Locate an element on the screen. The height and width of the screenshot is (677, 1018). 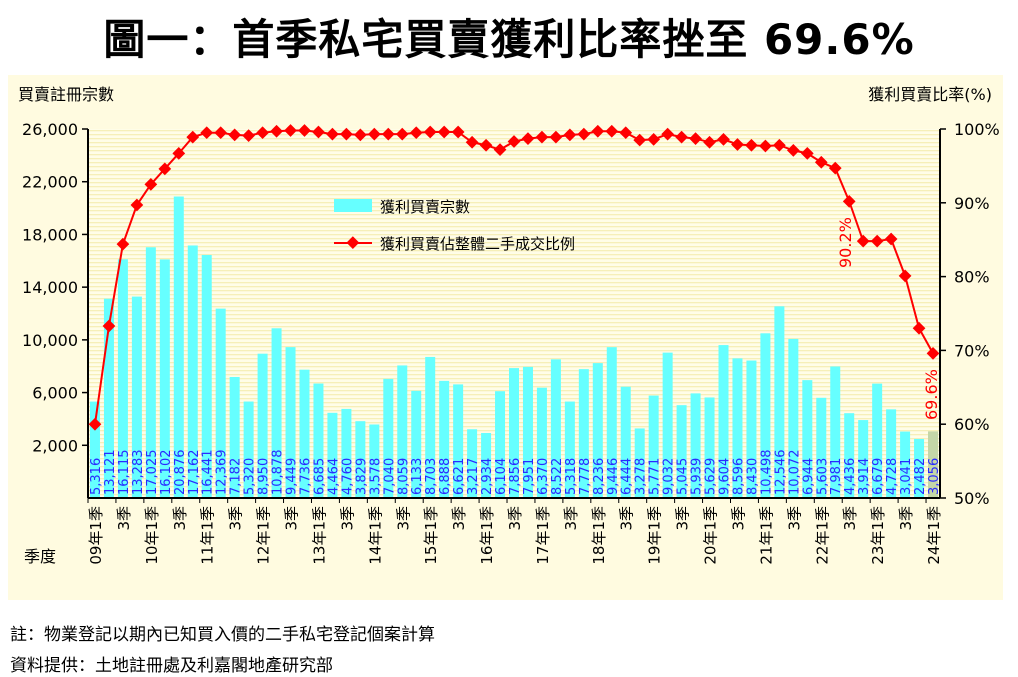
bar-value-label: 9,032 is located at coordinates (669, 476).